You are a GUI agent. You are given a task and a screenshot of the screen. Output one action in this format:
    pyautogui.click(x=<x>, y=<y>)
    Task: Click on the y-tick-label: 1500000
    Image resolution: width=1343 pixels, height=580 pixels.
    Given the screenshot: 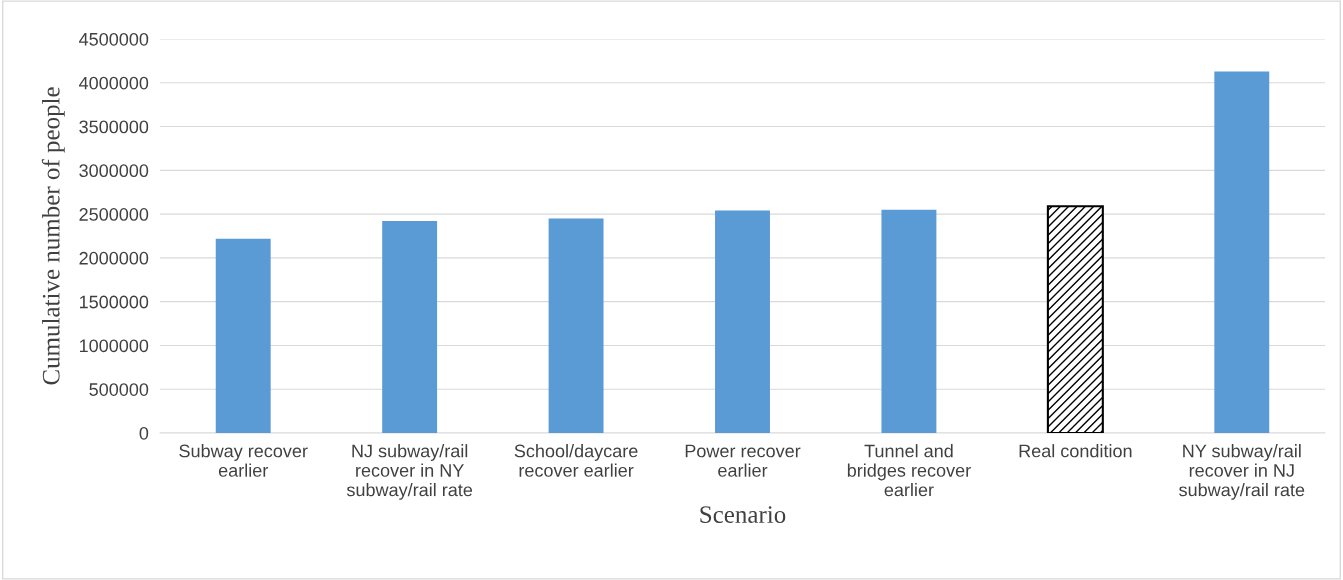 What is the action you would take?
    pyautogui.click(x=114, y=302)
    